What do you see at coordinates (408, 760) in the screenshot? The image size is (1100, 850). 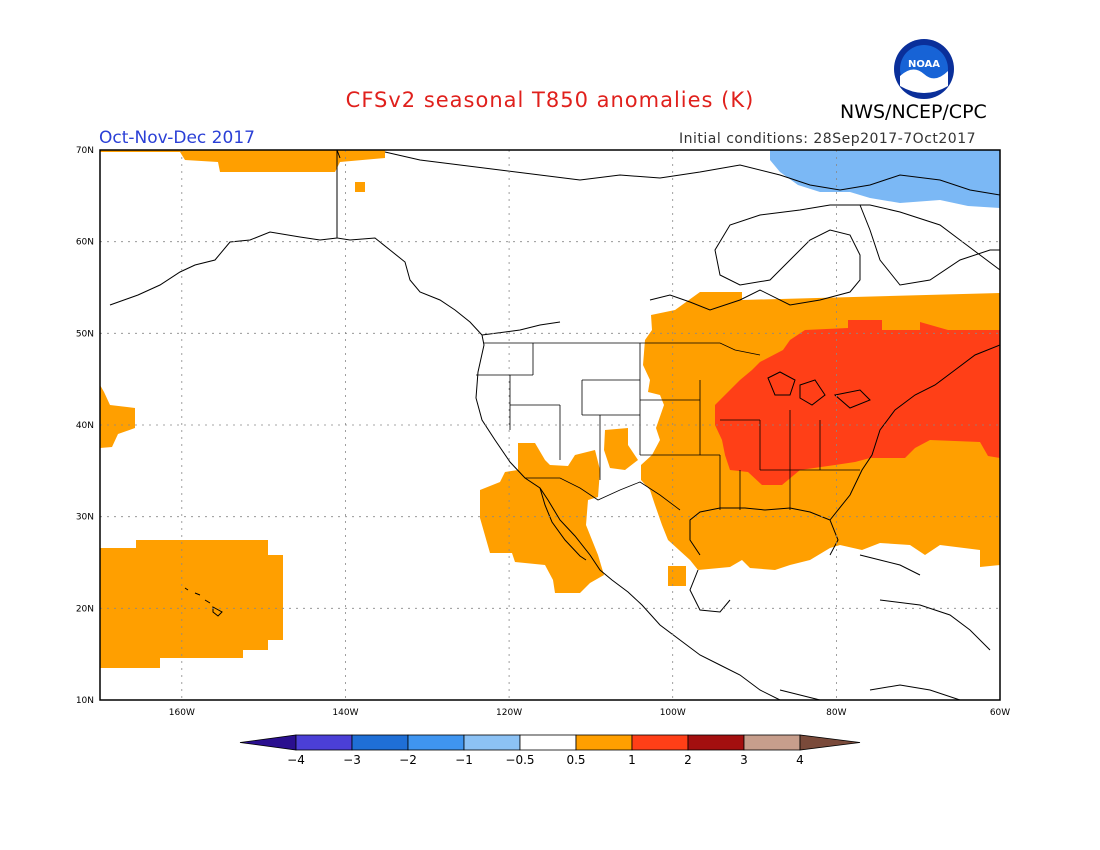 I see `colorbar-tick-label: −2` at bounding box center [408, 760].